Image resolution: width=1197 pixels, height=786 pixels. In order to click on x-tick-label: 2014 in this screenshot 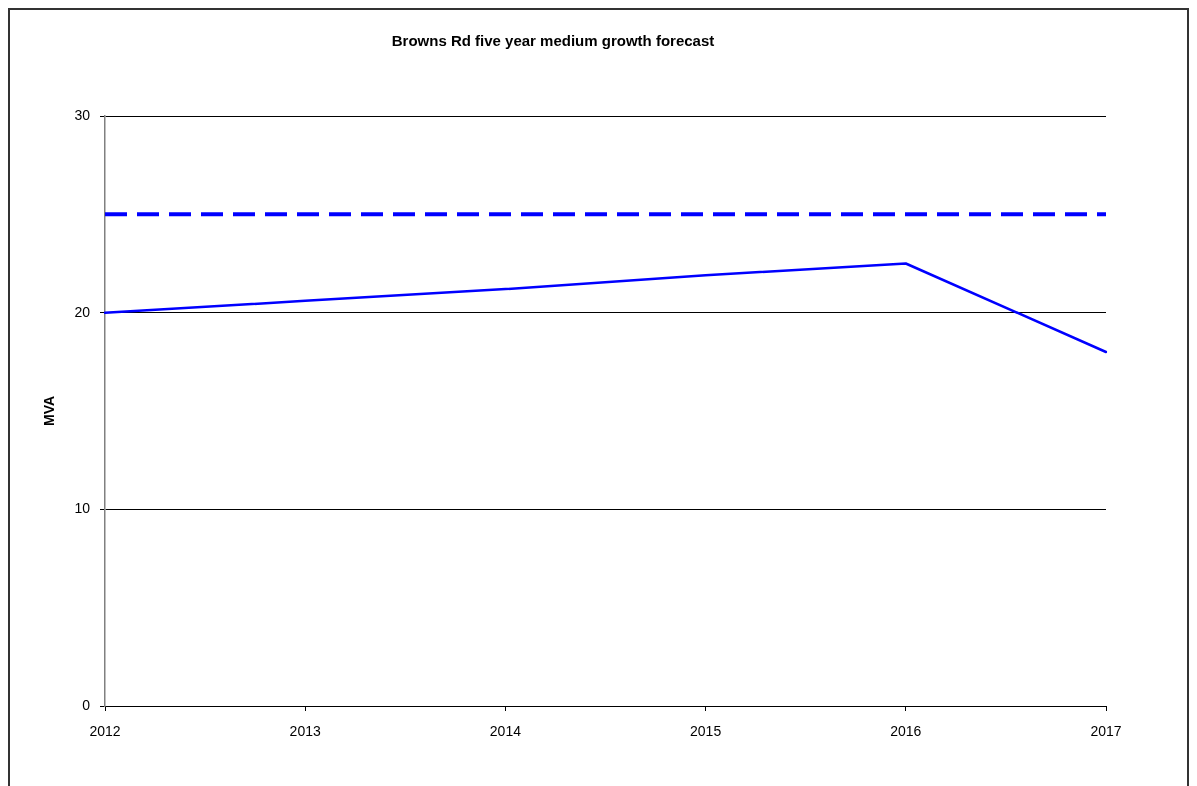, I will do `click(505, 731)`.